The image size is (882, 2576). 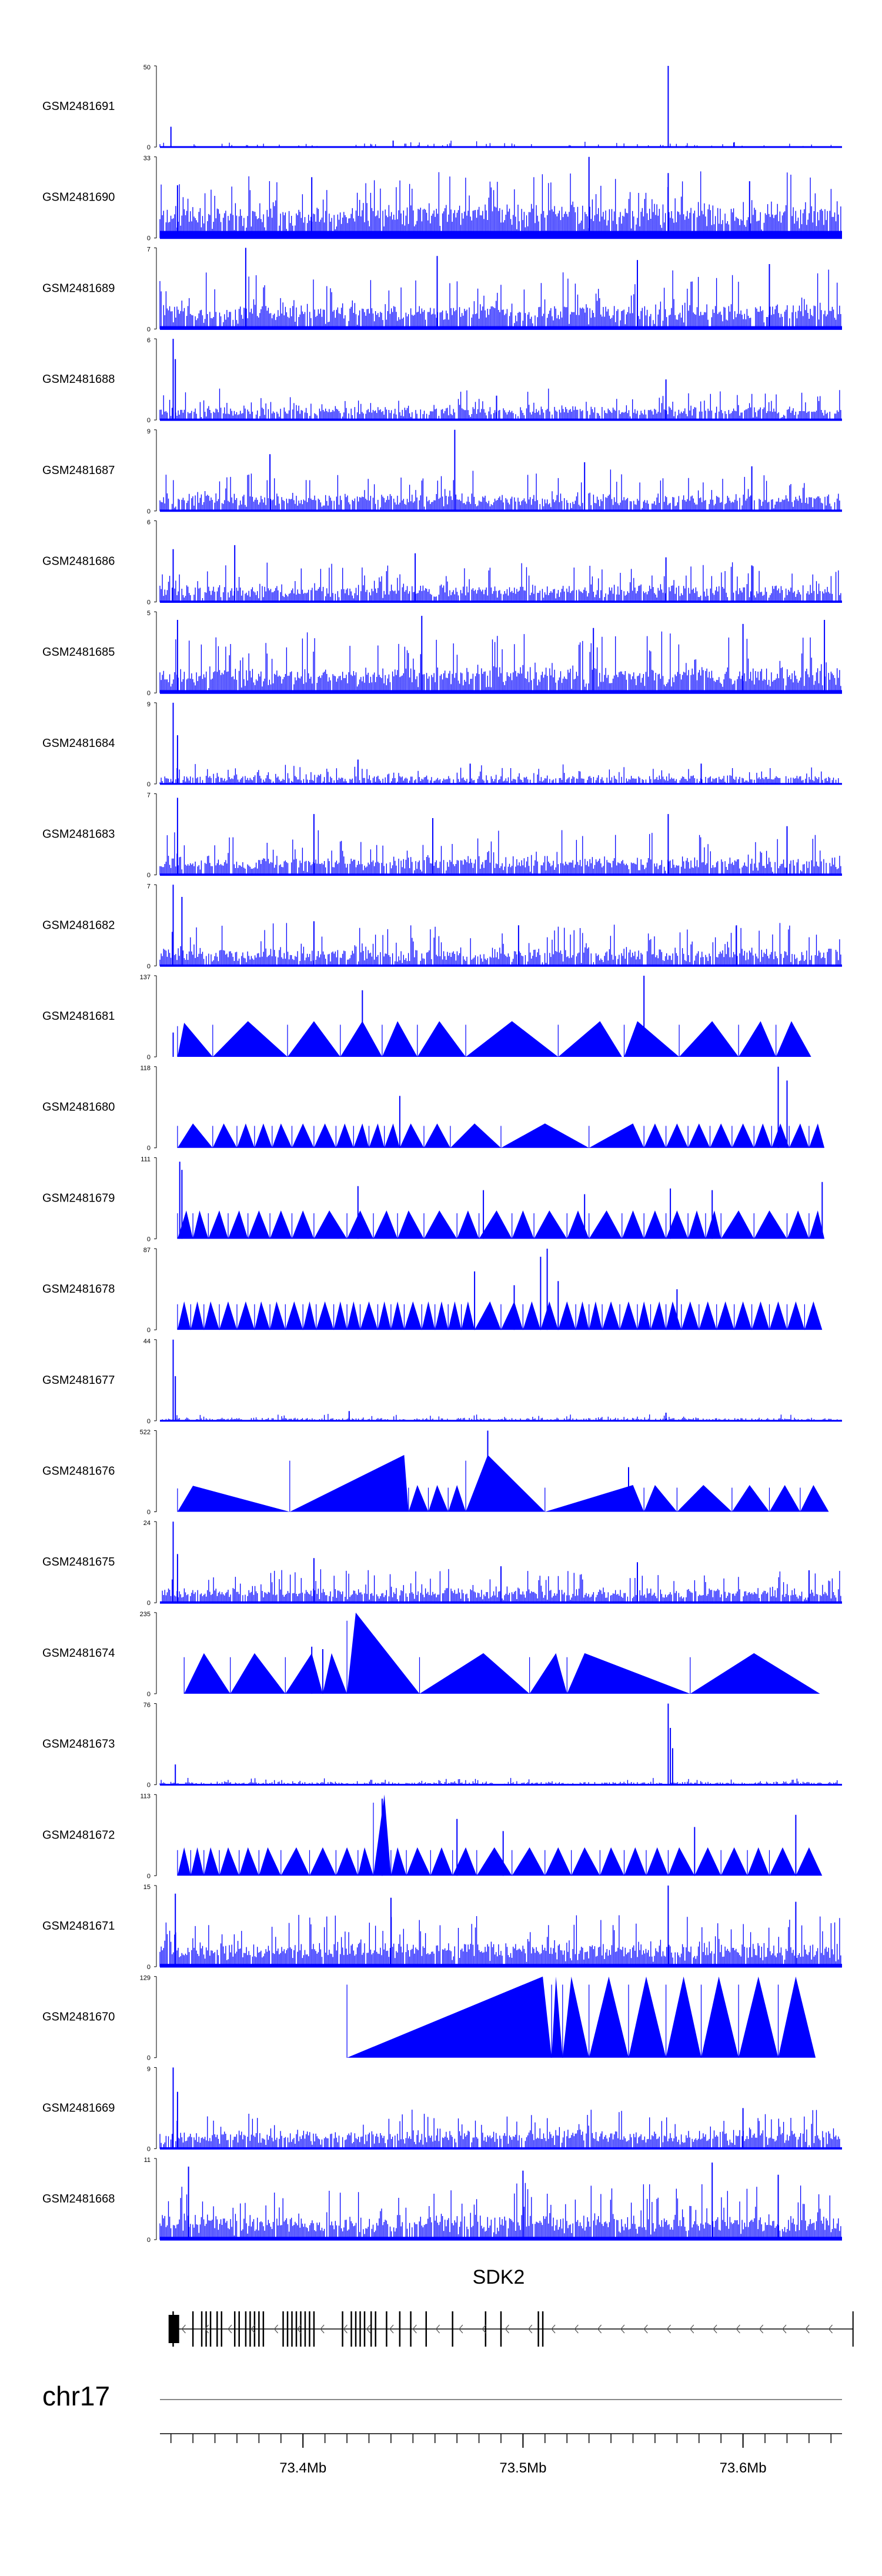 I want to click on track-GSM2481688: GSM2481688 6 0, so click(x=442, y=380).